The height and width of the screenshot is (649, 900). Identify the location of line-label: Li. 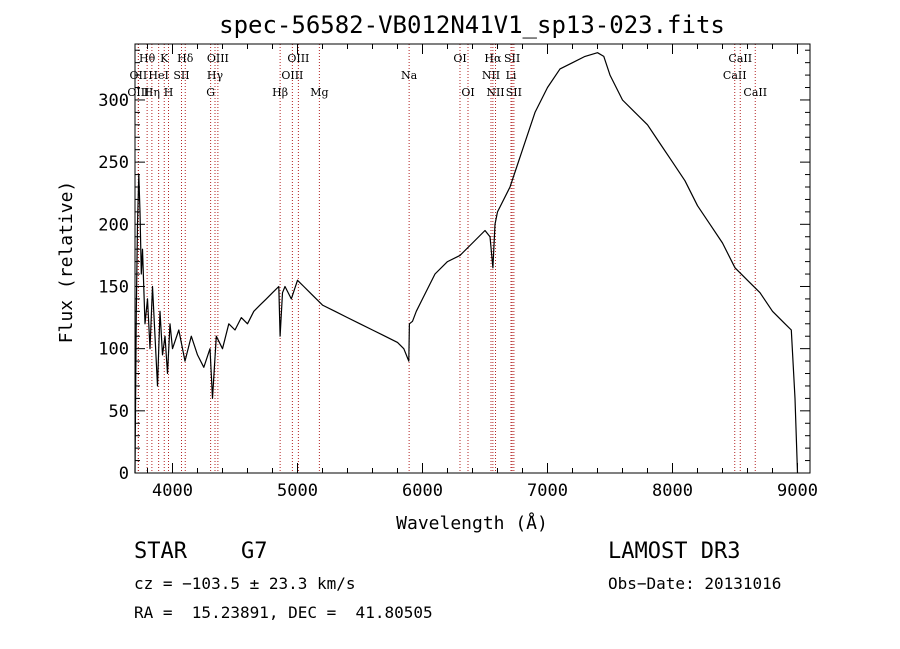
(511, 75).